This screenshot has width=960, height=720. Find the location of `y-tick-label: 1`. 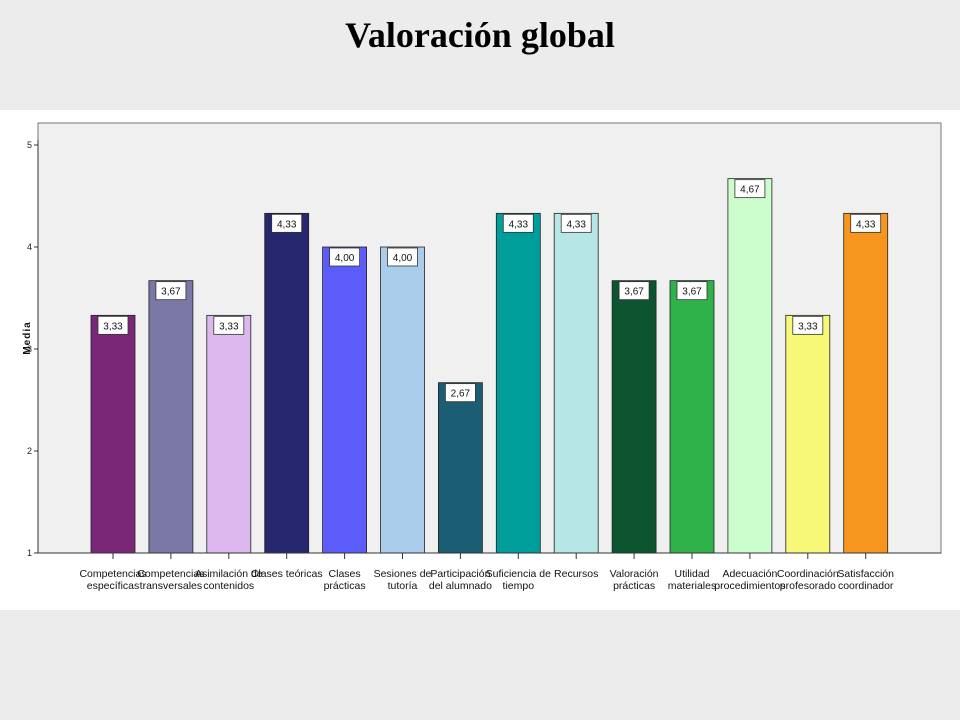

y-tick-label: 1 is located at coordinates (29, 553).